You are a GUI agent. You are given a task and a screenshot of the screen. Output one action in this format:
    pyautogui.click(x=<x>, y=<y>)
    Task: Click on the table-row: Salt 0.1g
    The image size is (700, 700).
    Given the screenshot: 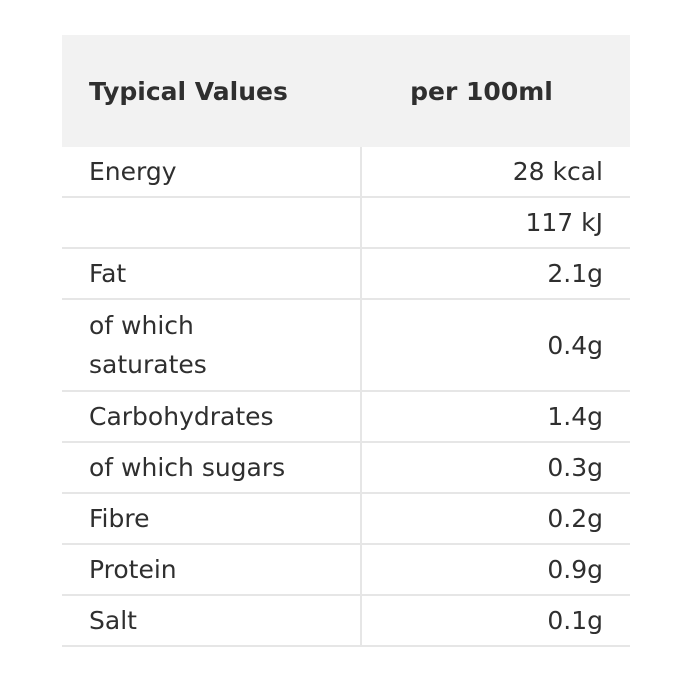 What is the action you would take?
    pyautogui.click(x=346, y=621)
    